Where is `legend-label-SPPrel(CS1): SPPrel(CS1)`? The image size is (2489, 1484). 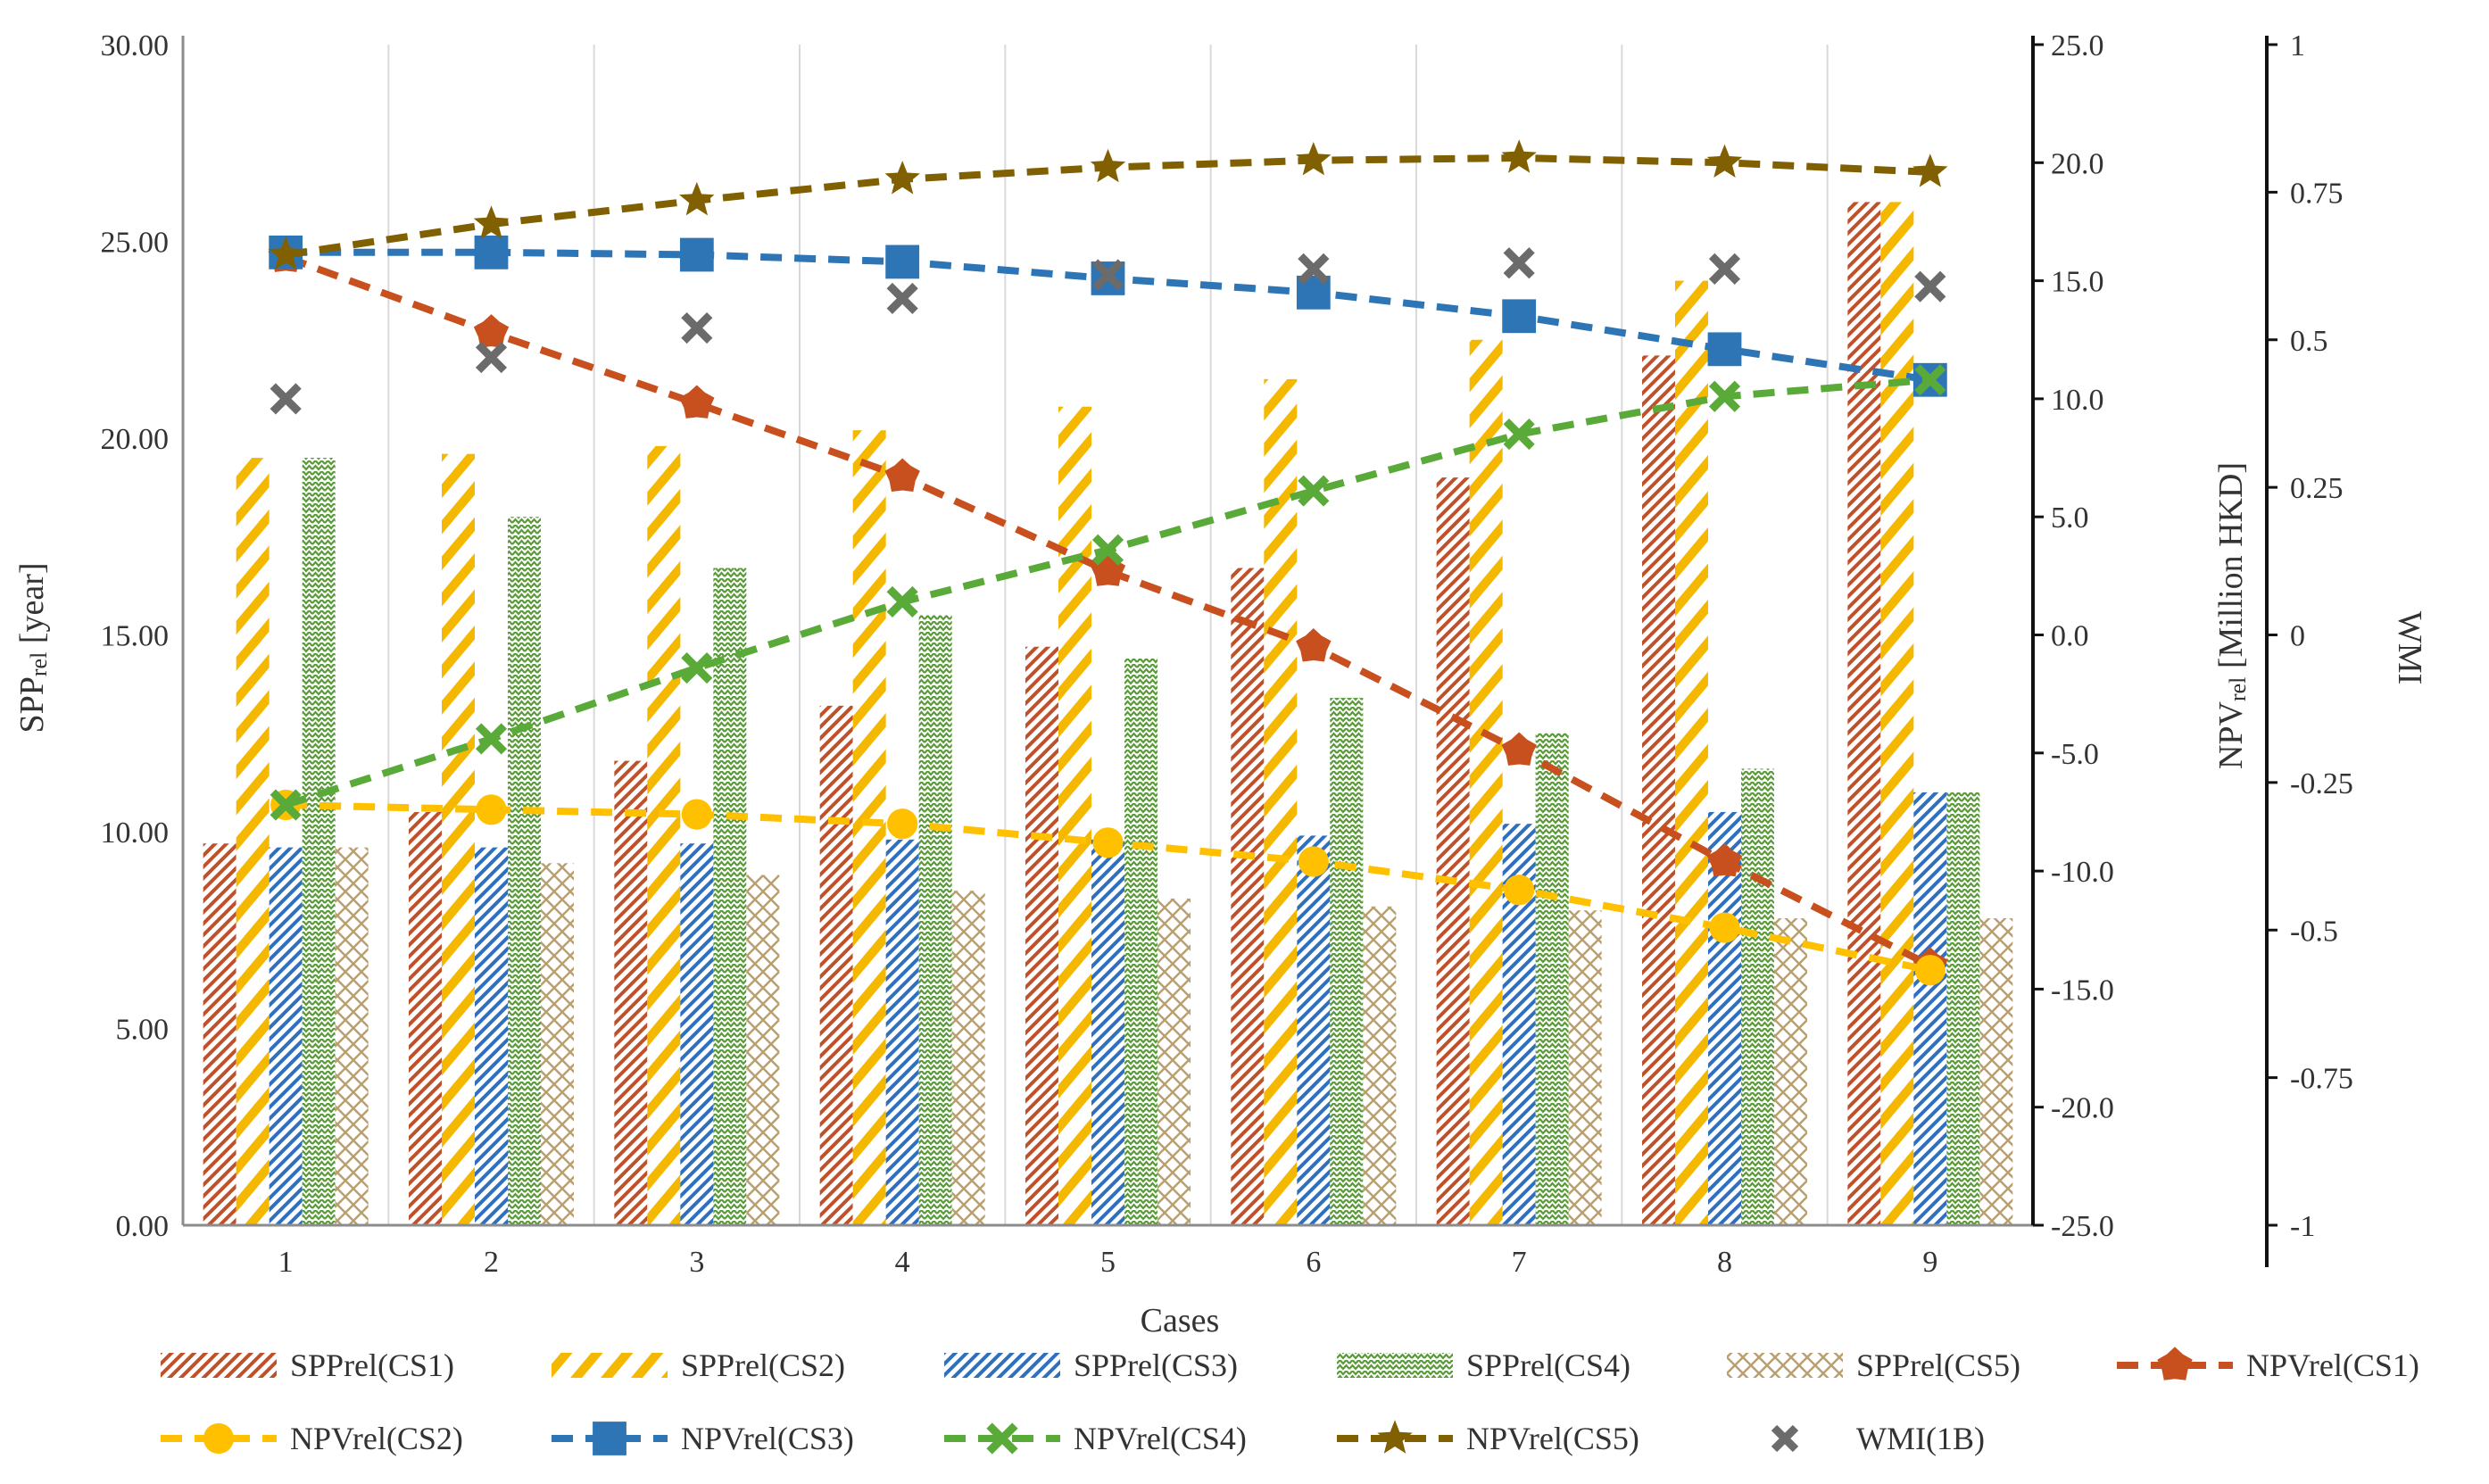
legend-label-SPPrel(CS1): SPPrel(CS1) is located at coordinates (372, 1365).